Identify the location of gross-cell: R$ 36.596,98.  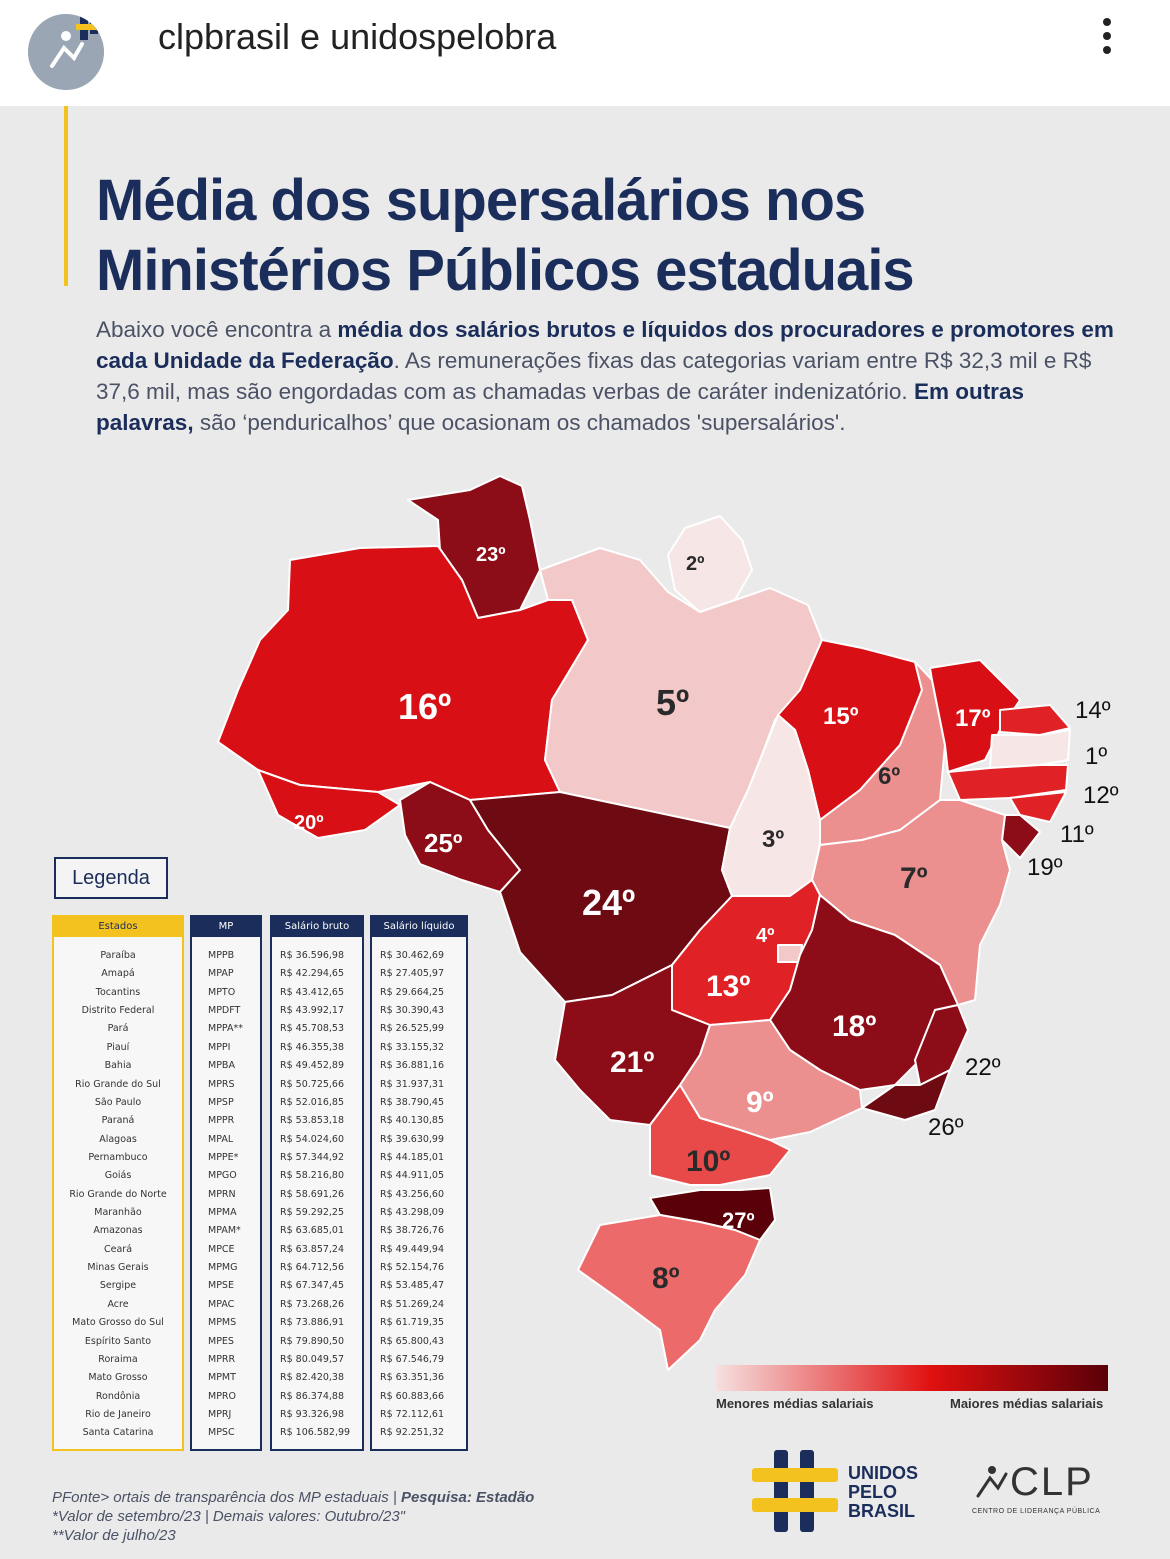
(312, 955).